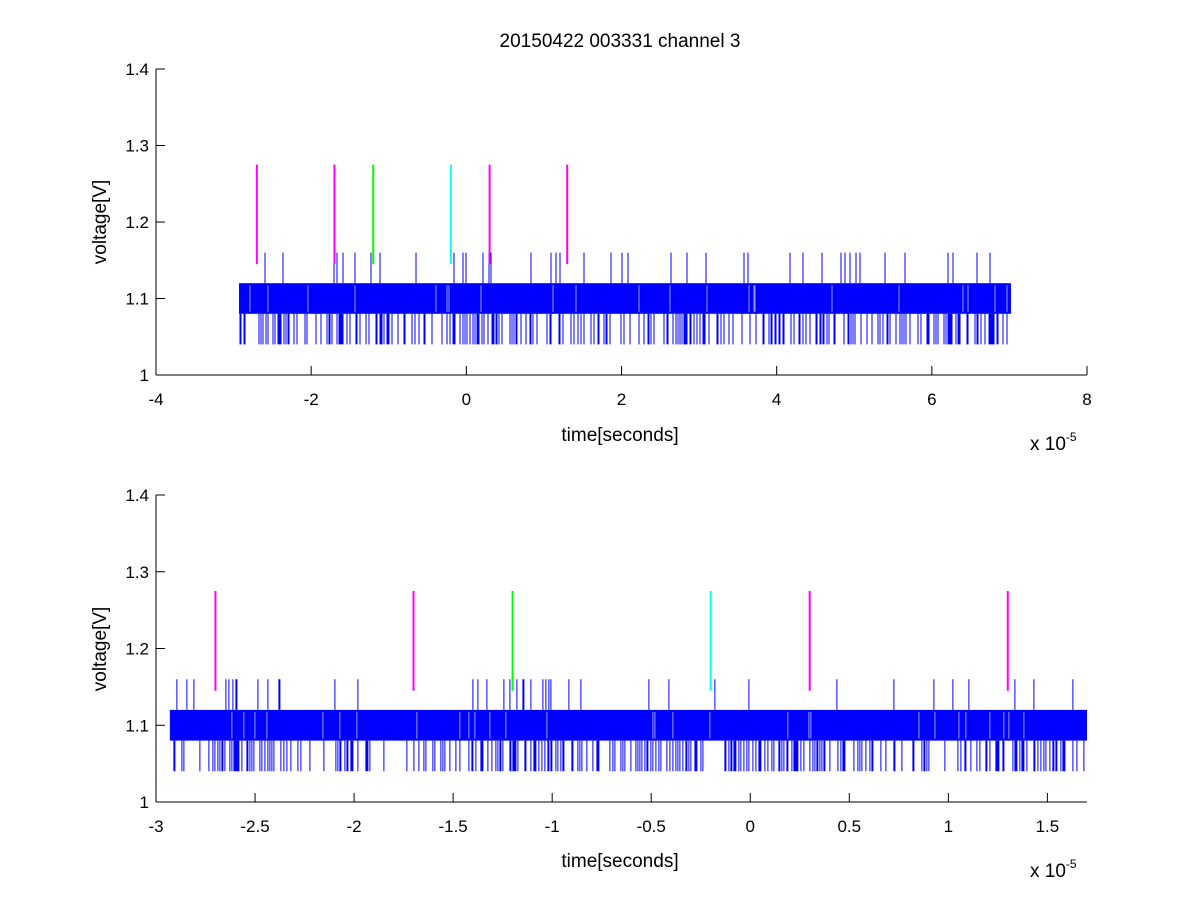  I want to click on bottom-y-tick-label-1: 1.1, so click(137, 725).